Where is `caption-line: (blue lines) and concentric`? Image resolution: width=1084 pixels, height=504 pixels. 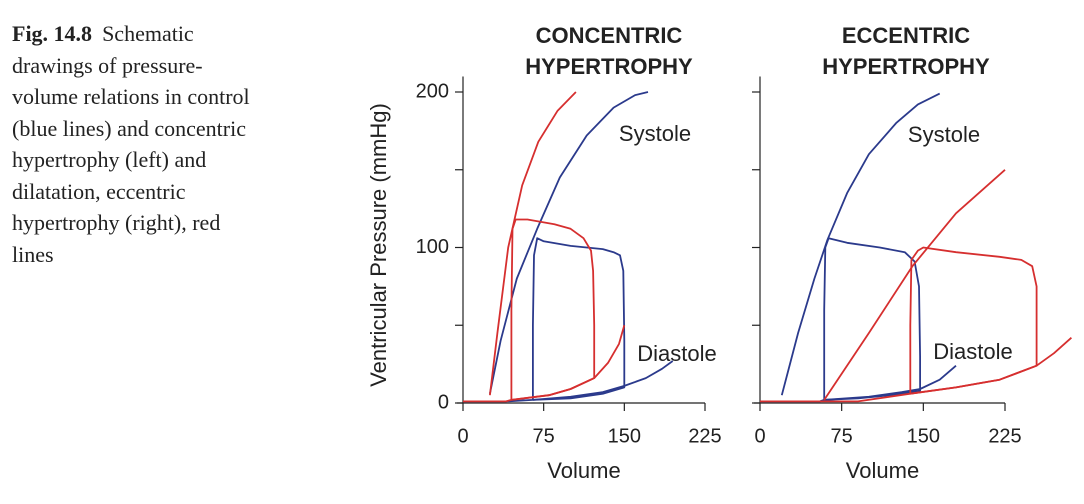
caption-line: (blue lines) and concentric is located at coordinates (129, 128).